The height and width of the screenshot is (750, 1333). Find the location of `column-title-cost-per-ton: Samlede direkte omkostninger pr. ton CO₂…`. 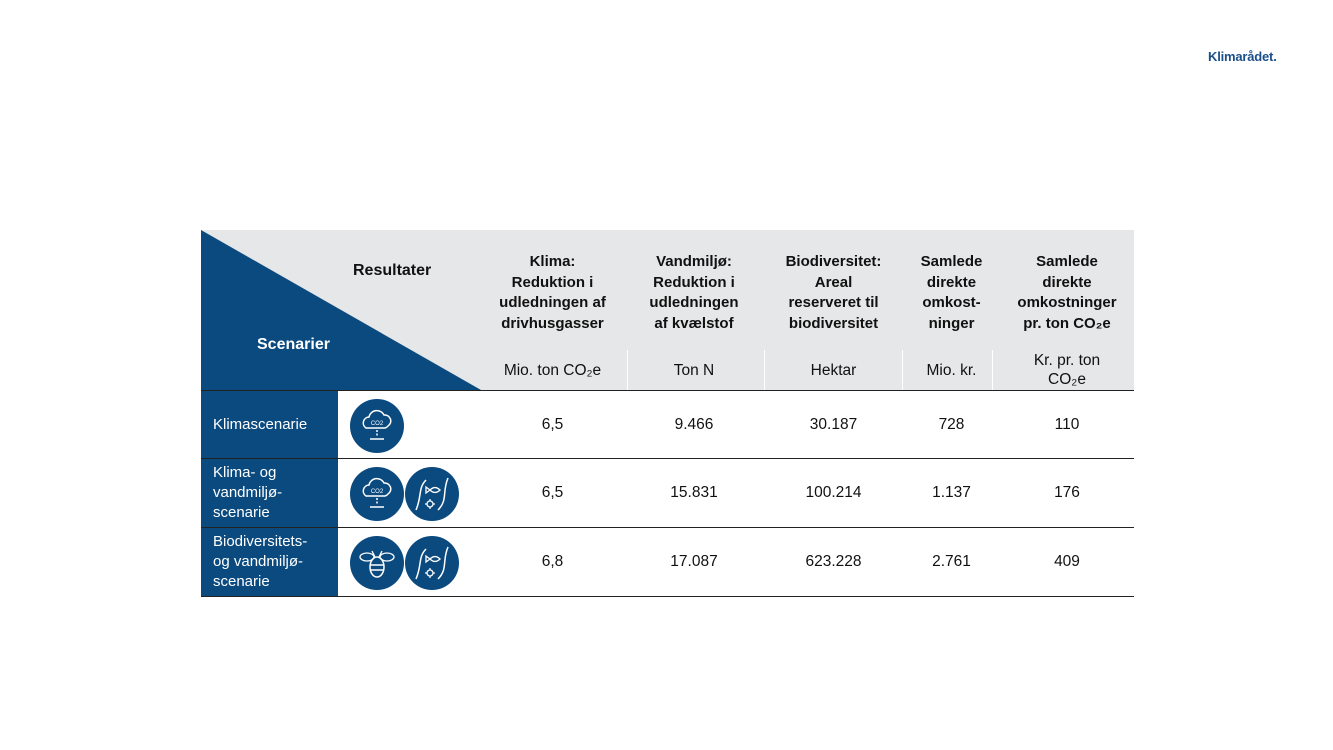

column-title-cost-per-ton: Samlede direkte omkostninger pr. ton CO₂… is located at coordinates (1067, 292).